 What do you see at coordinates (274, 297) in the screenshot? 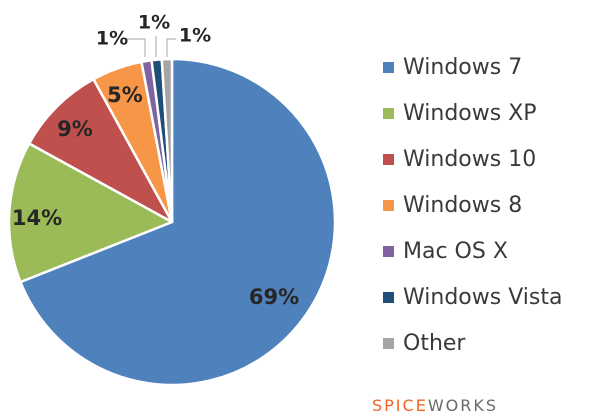
I see `data-label-windows-7: 69%` at bounding box center [274, 297].